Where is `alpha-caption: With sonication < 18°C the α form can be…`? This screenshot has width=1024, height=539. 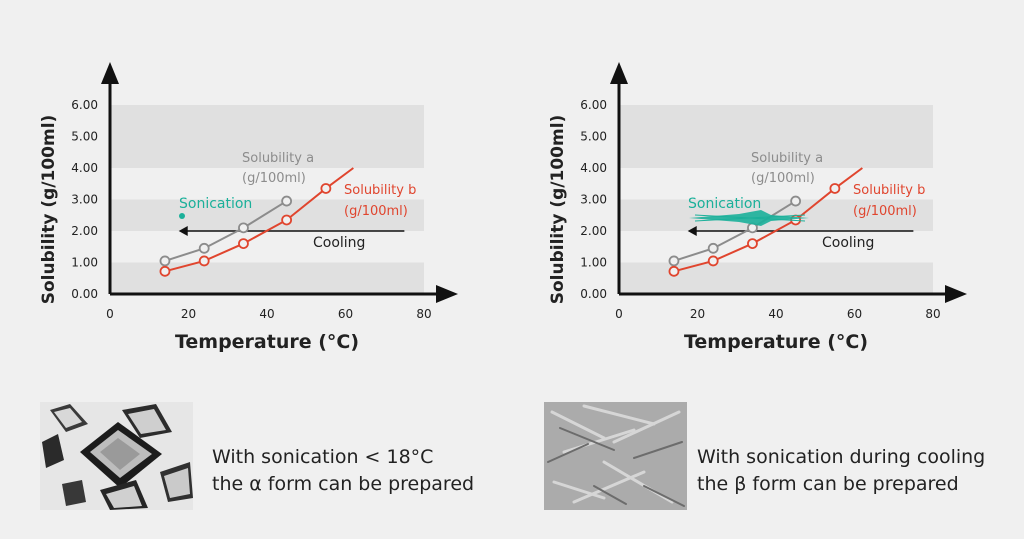
alpha-caption: With sonication < 18°C the α form can be… is located at coordinates (343, 471).